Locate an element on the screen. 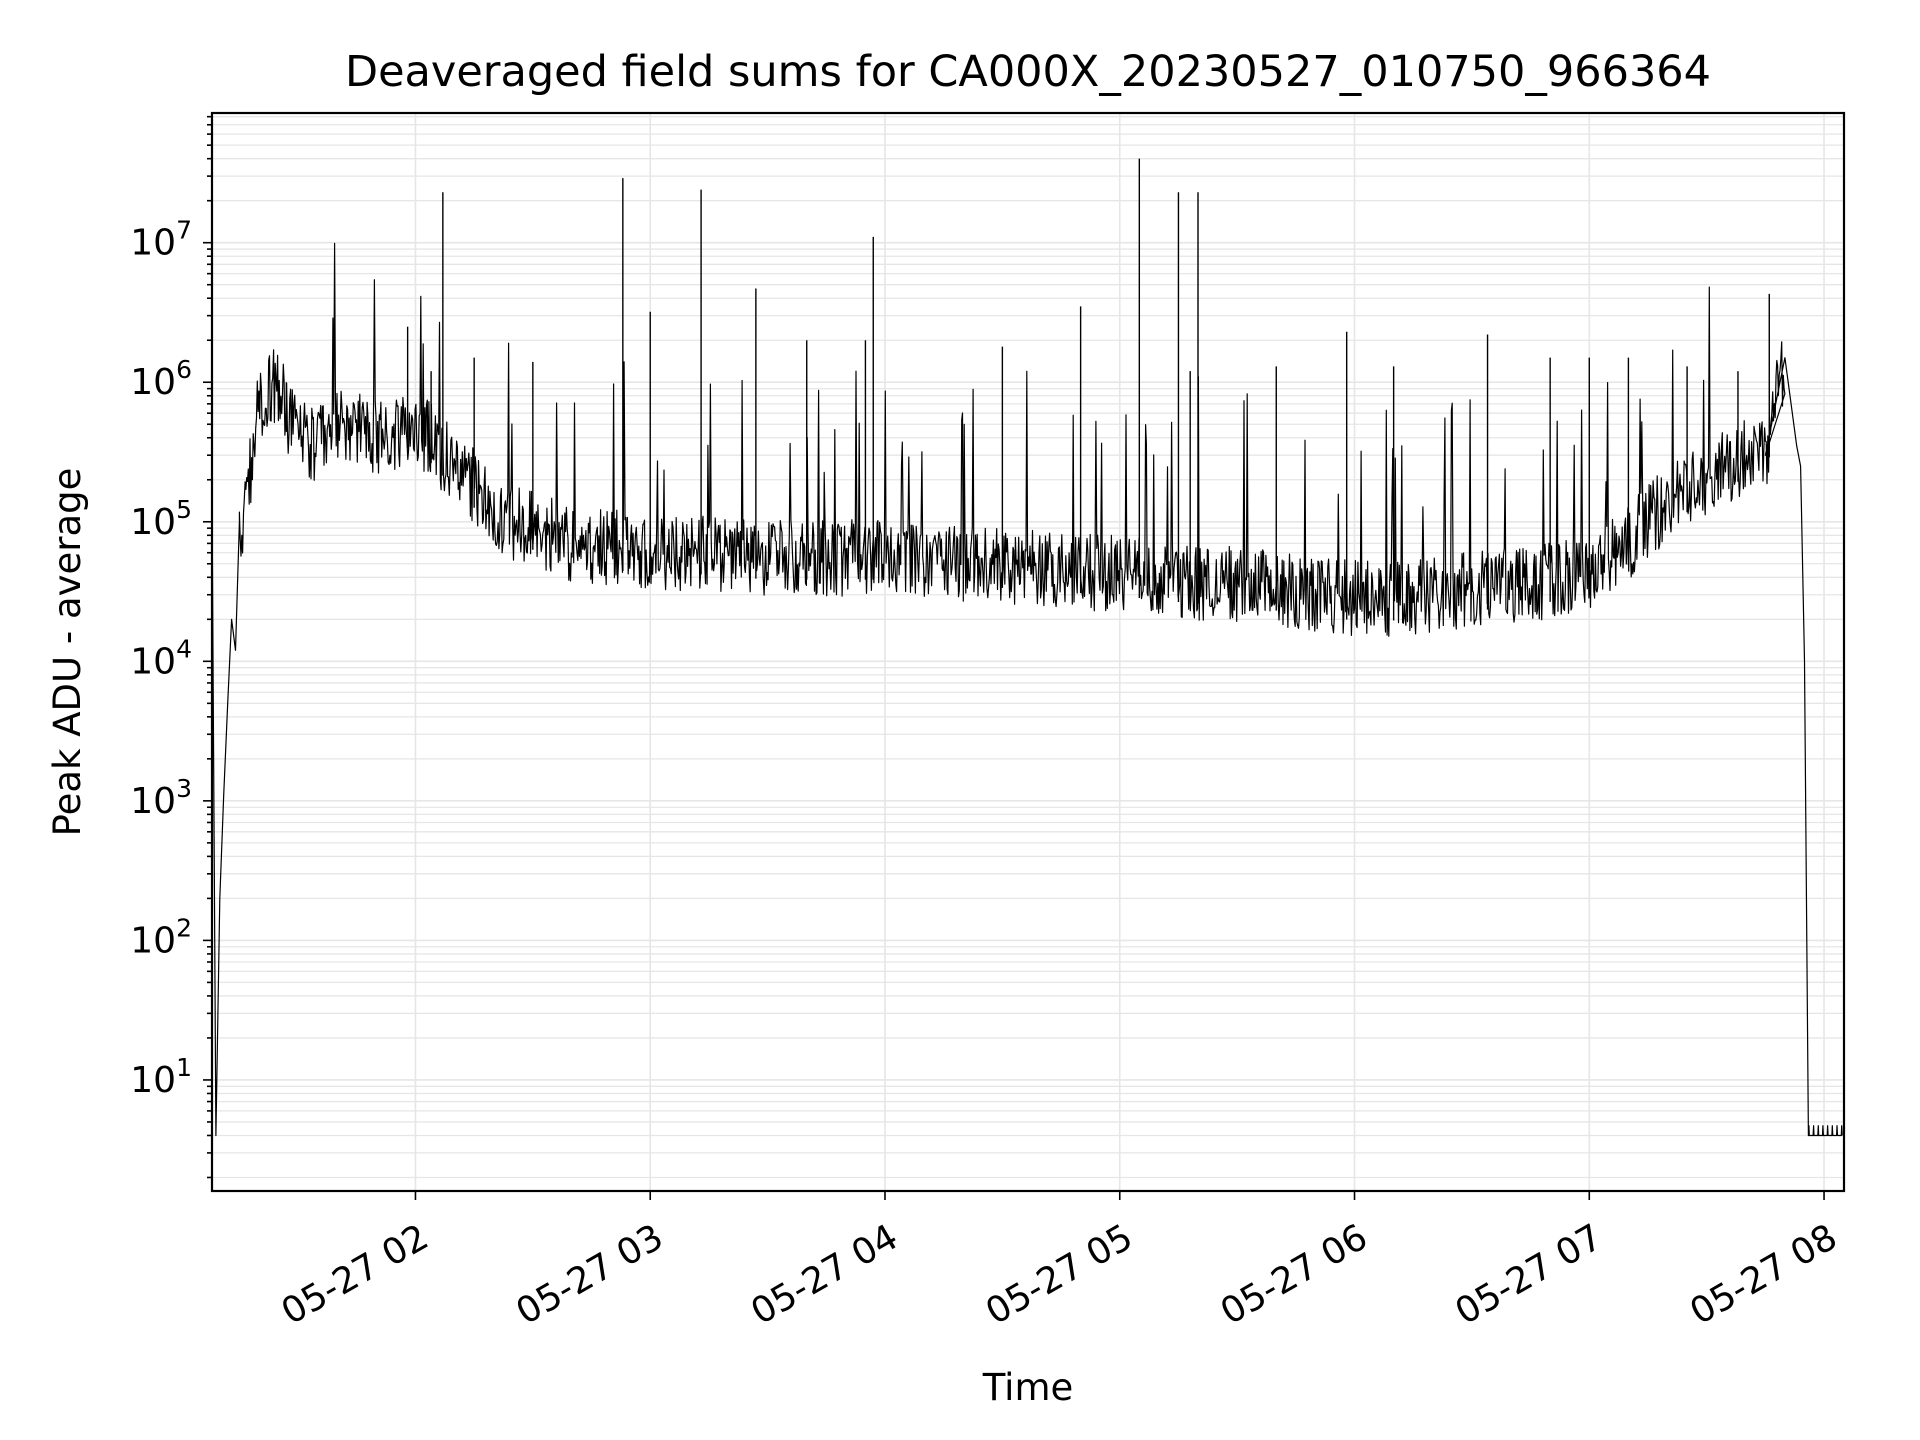 The width and height of the screenshot is (1920, 1440). y-tick-labels: 10¹ 10² 10³ 10⁴ 10⁵ 10⁶ 10⁷ is located at coordinates (161, 658).